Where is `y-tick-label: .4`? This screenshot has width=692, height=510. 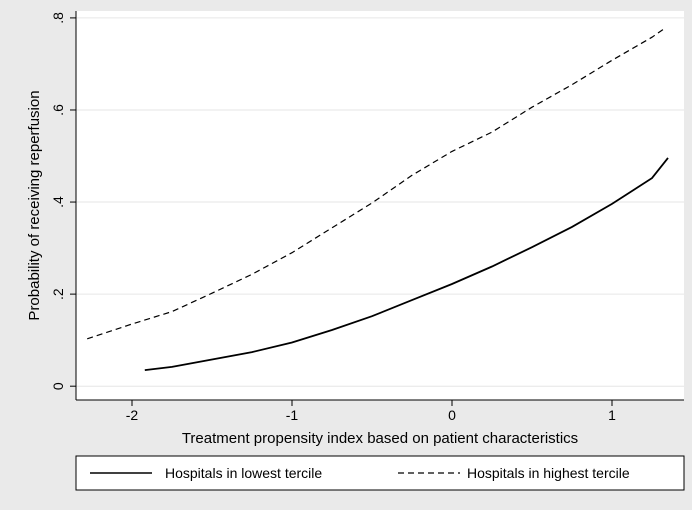
y-tick-label: .4 is located at coordinates (58, 202).